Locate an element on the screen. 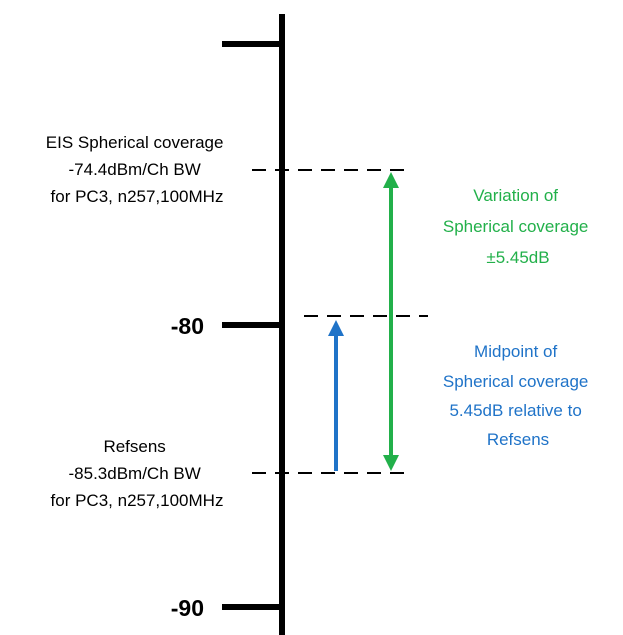  tick-label-minus-90: -90 is located at coordinates (187, 608).